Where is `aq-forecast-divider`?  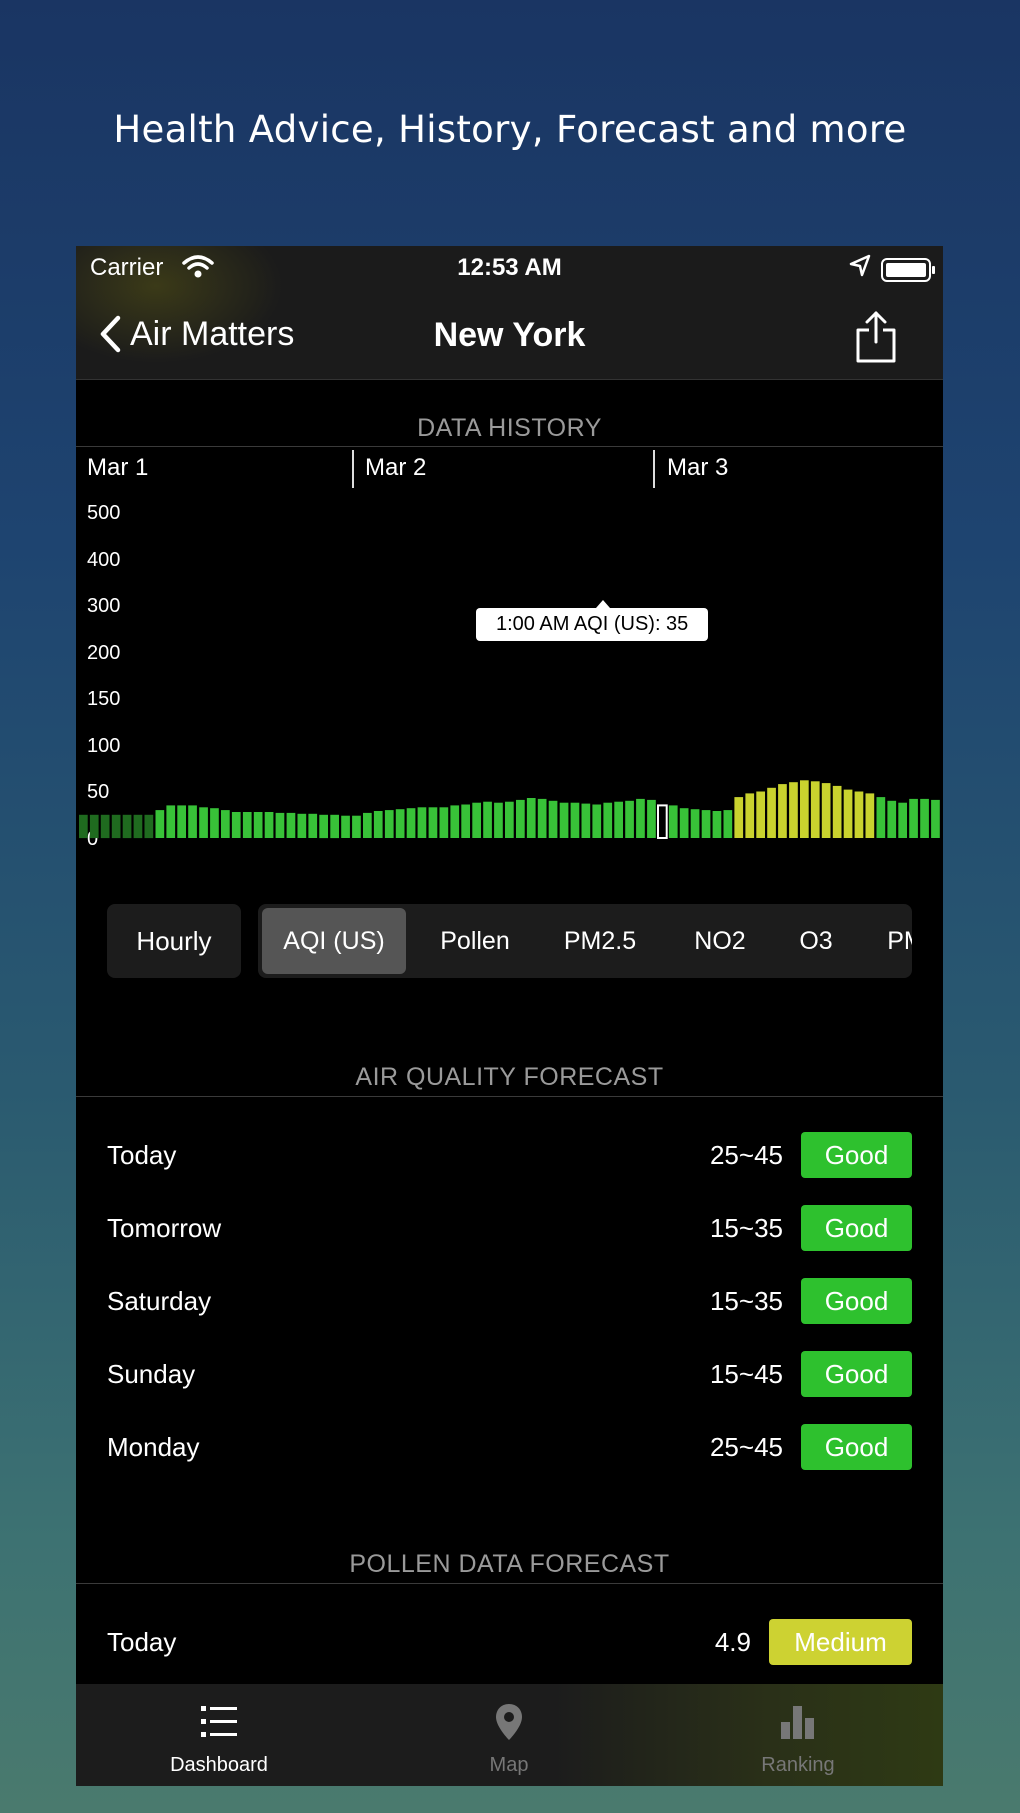
aq-forecast-divider is located at coordinates (509, 1096).